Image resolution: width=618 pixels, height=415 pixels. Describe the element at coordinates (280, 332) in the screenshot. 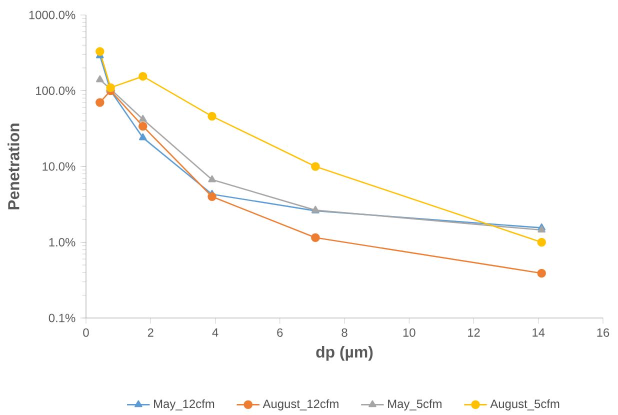

I see `x-tick-label: 6` at that location.